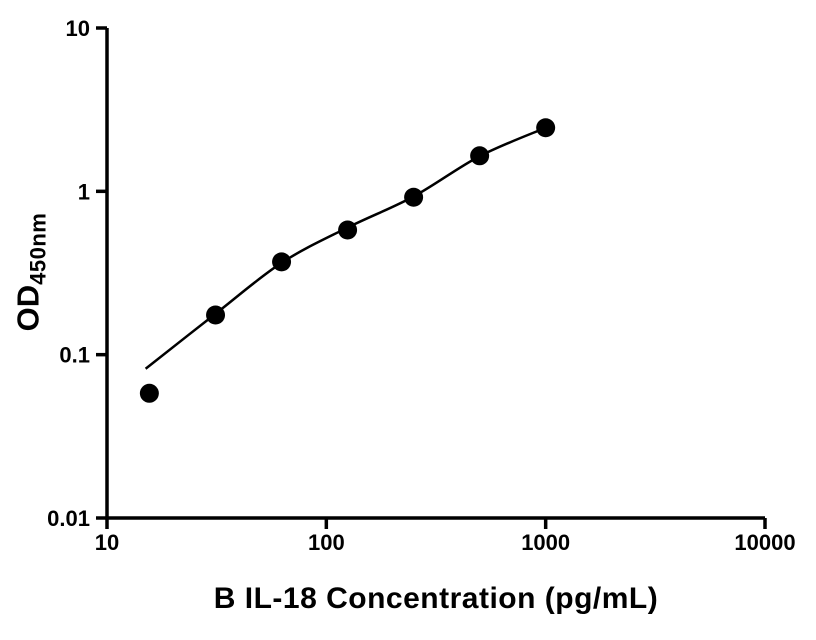  I want to click on y-axis-title-main: OD, so click(28, 308).